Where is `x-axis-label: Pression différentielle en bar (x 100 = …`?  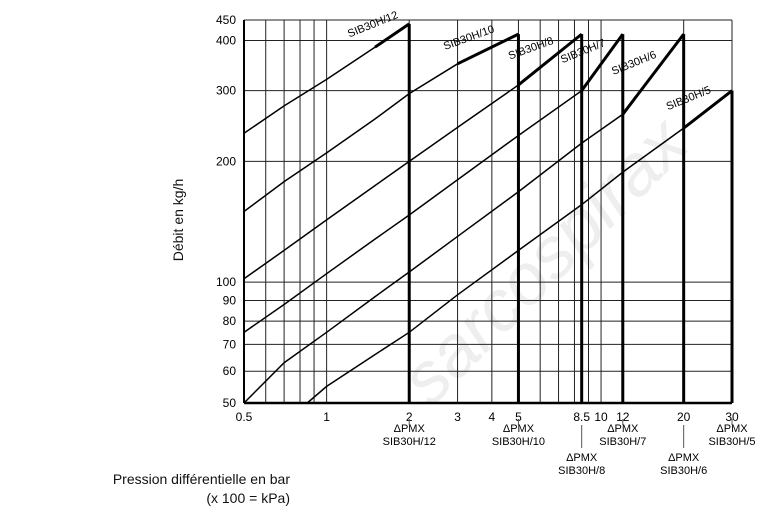
x-axis-label: Pression différentielle en bar (x 100 = … is located at coordinates (195, 489).